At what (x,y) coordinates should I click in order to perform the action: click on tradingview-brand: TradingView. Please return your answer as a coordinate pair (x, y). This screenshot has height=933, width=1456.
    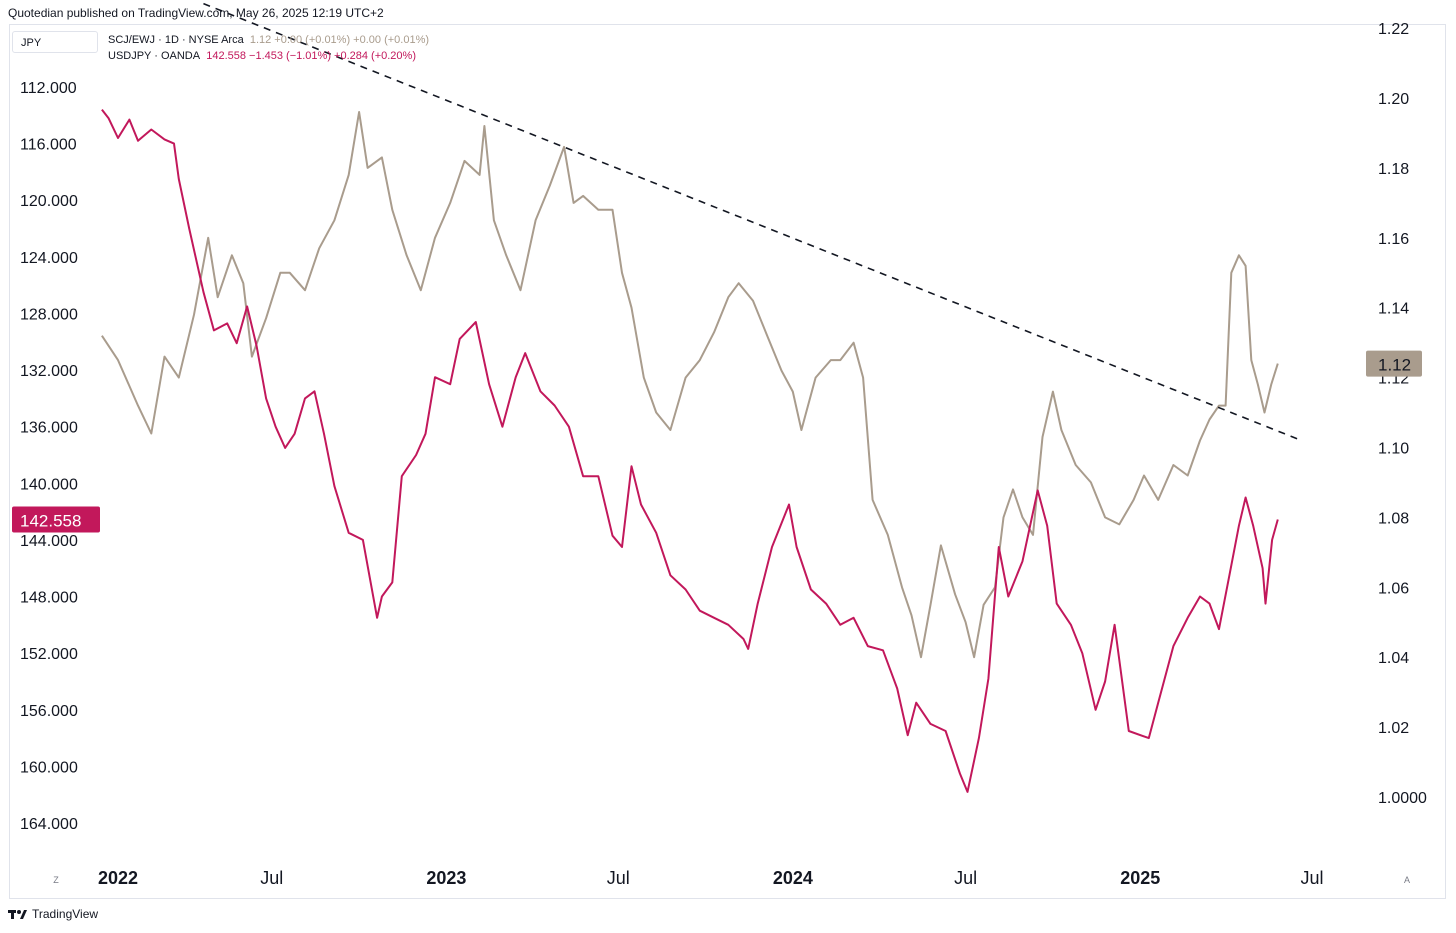
    Looking at the image, I should click on (65, 914).